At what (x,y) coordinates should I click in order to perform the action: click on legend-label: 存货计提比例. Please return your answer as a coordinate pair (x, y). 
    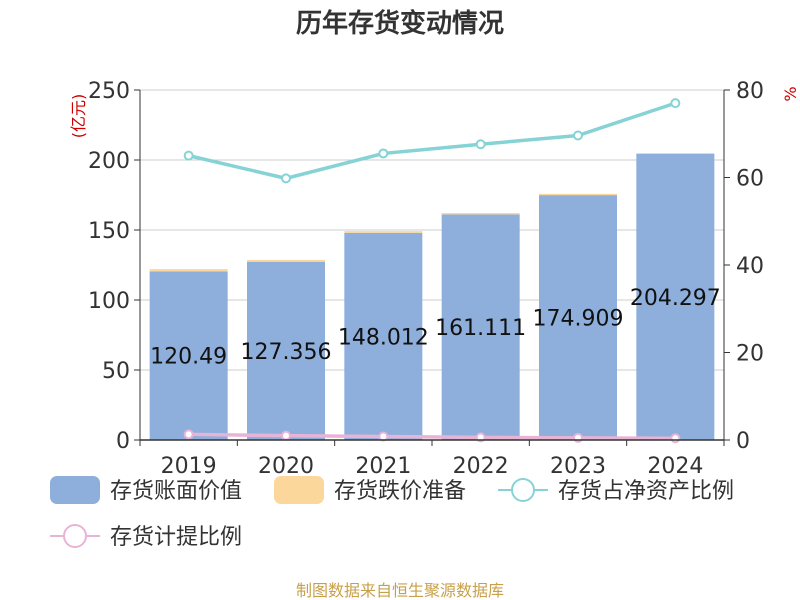
    Looking at the image, I should click on (176, 537).